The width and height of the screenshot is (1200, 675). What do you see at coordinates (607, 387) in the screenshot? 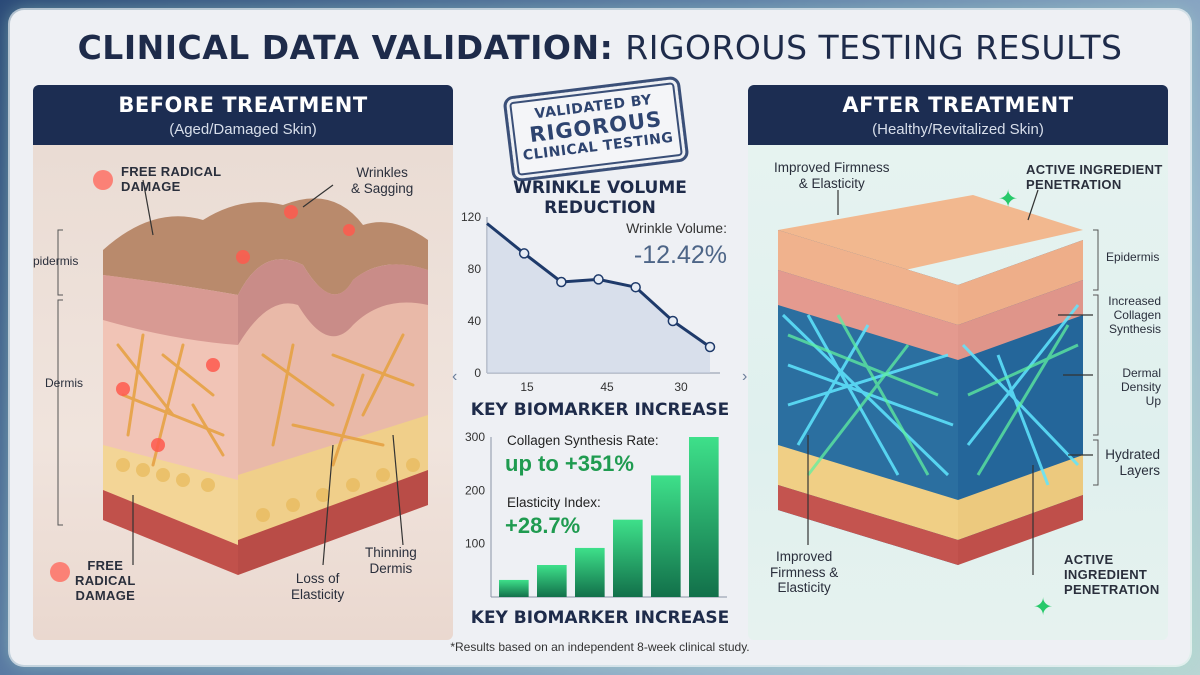
I see `x-tick-label: 45` at bounding box center [607, 387].